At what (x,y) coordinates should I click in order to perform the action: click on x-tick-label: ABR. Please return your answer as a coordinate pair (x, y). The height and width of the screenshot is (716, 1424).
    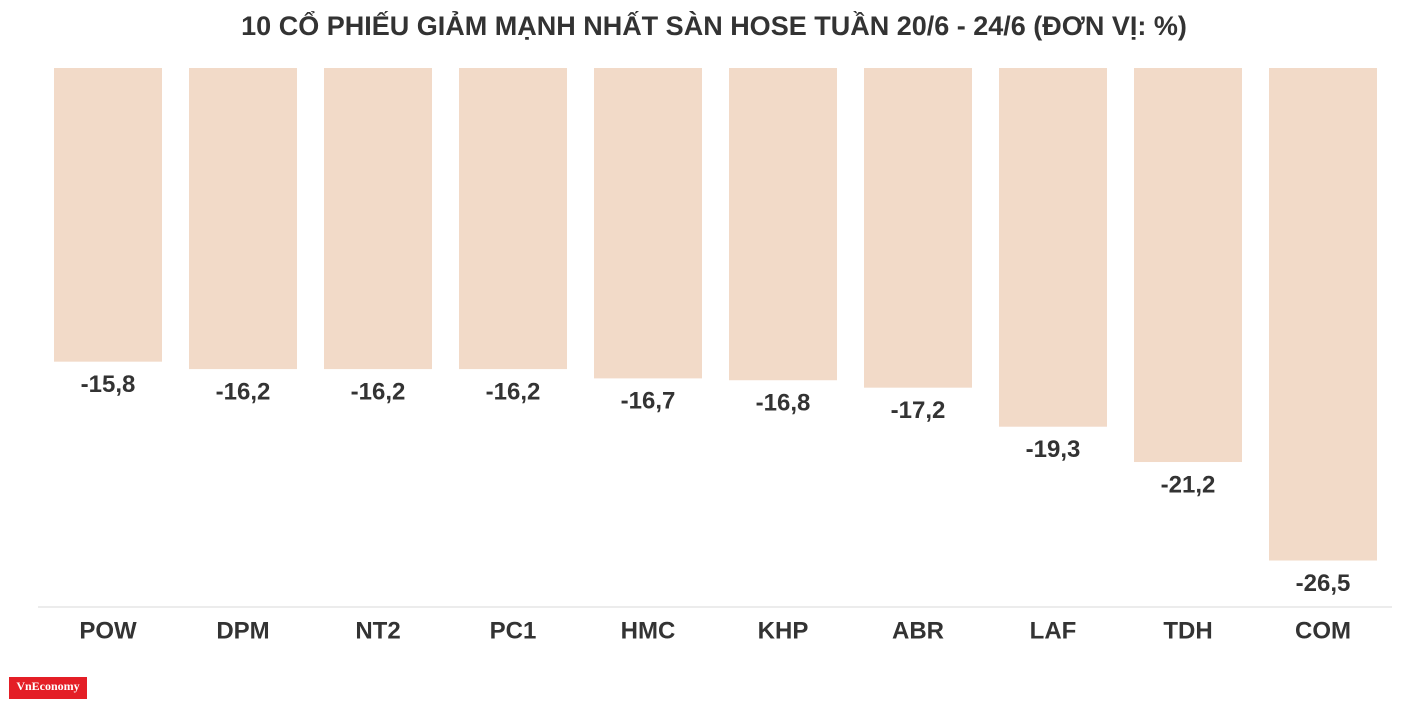
    Looking at the image, I should click on (918, 630).